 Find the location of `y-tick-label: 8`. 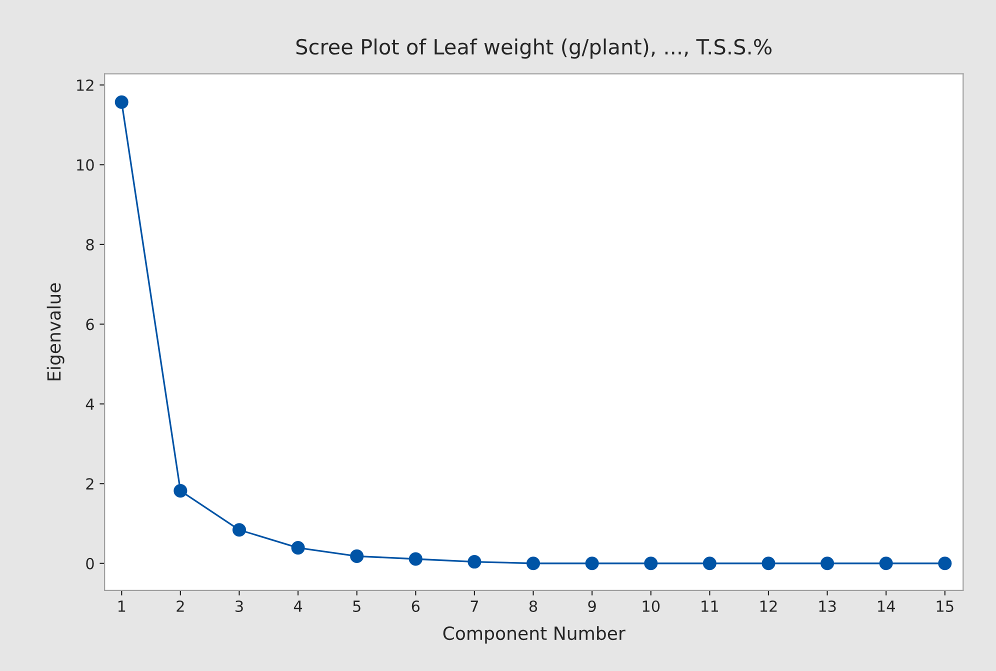

y-tick-label: 8 is located at coordinates (90, 244).